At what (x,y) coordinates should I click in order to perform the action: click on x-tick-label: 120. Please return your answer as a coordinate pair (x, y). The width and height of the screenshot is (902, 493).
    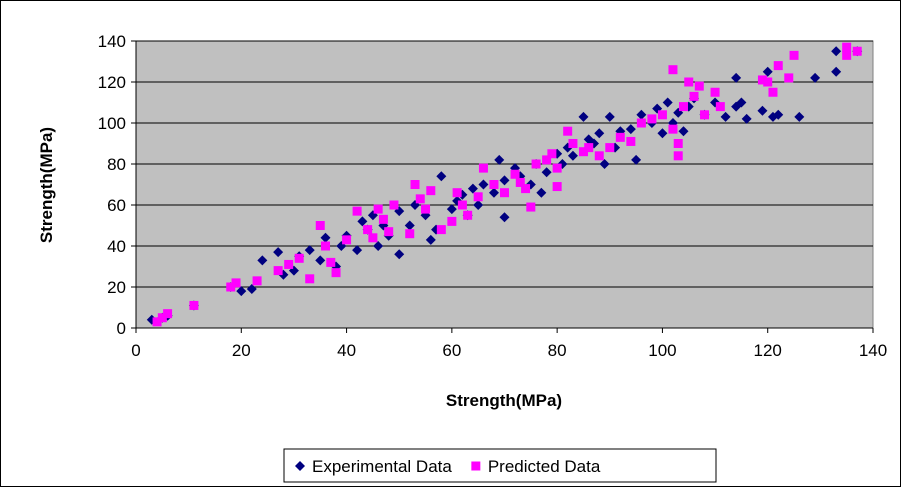
    Looking at the image, I should click on (768, 350).